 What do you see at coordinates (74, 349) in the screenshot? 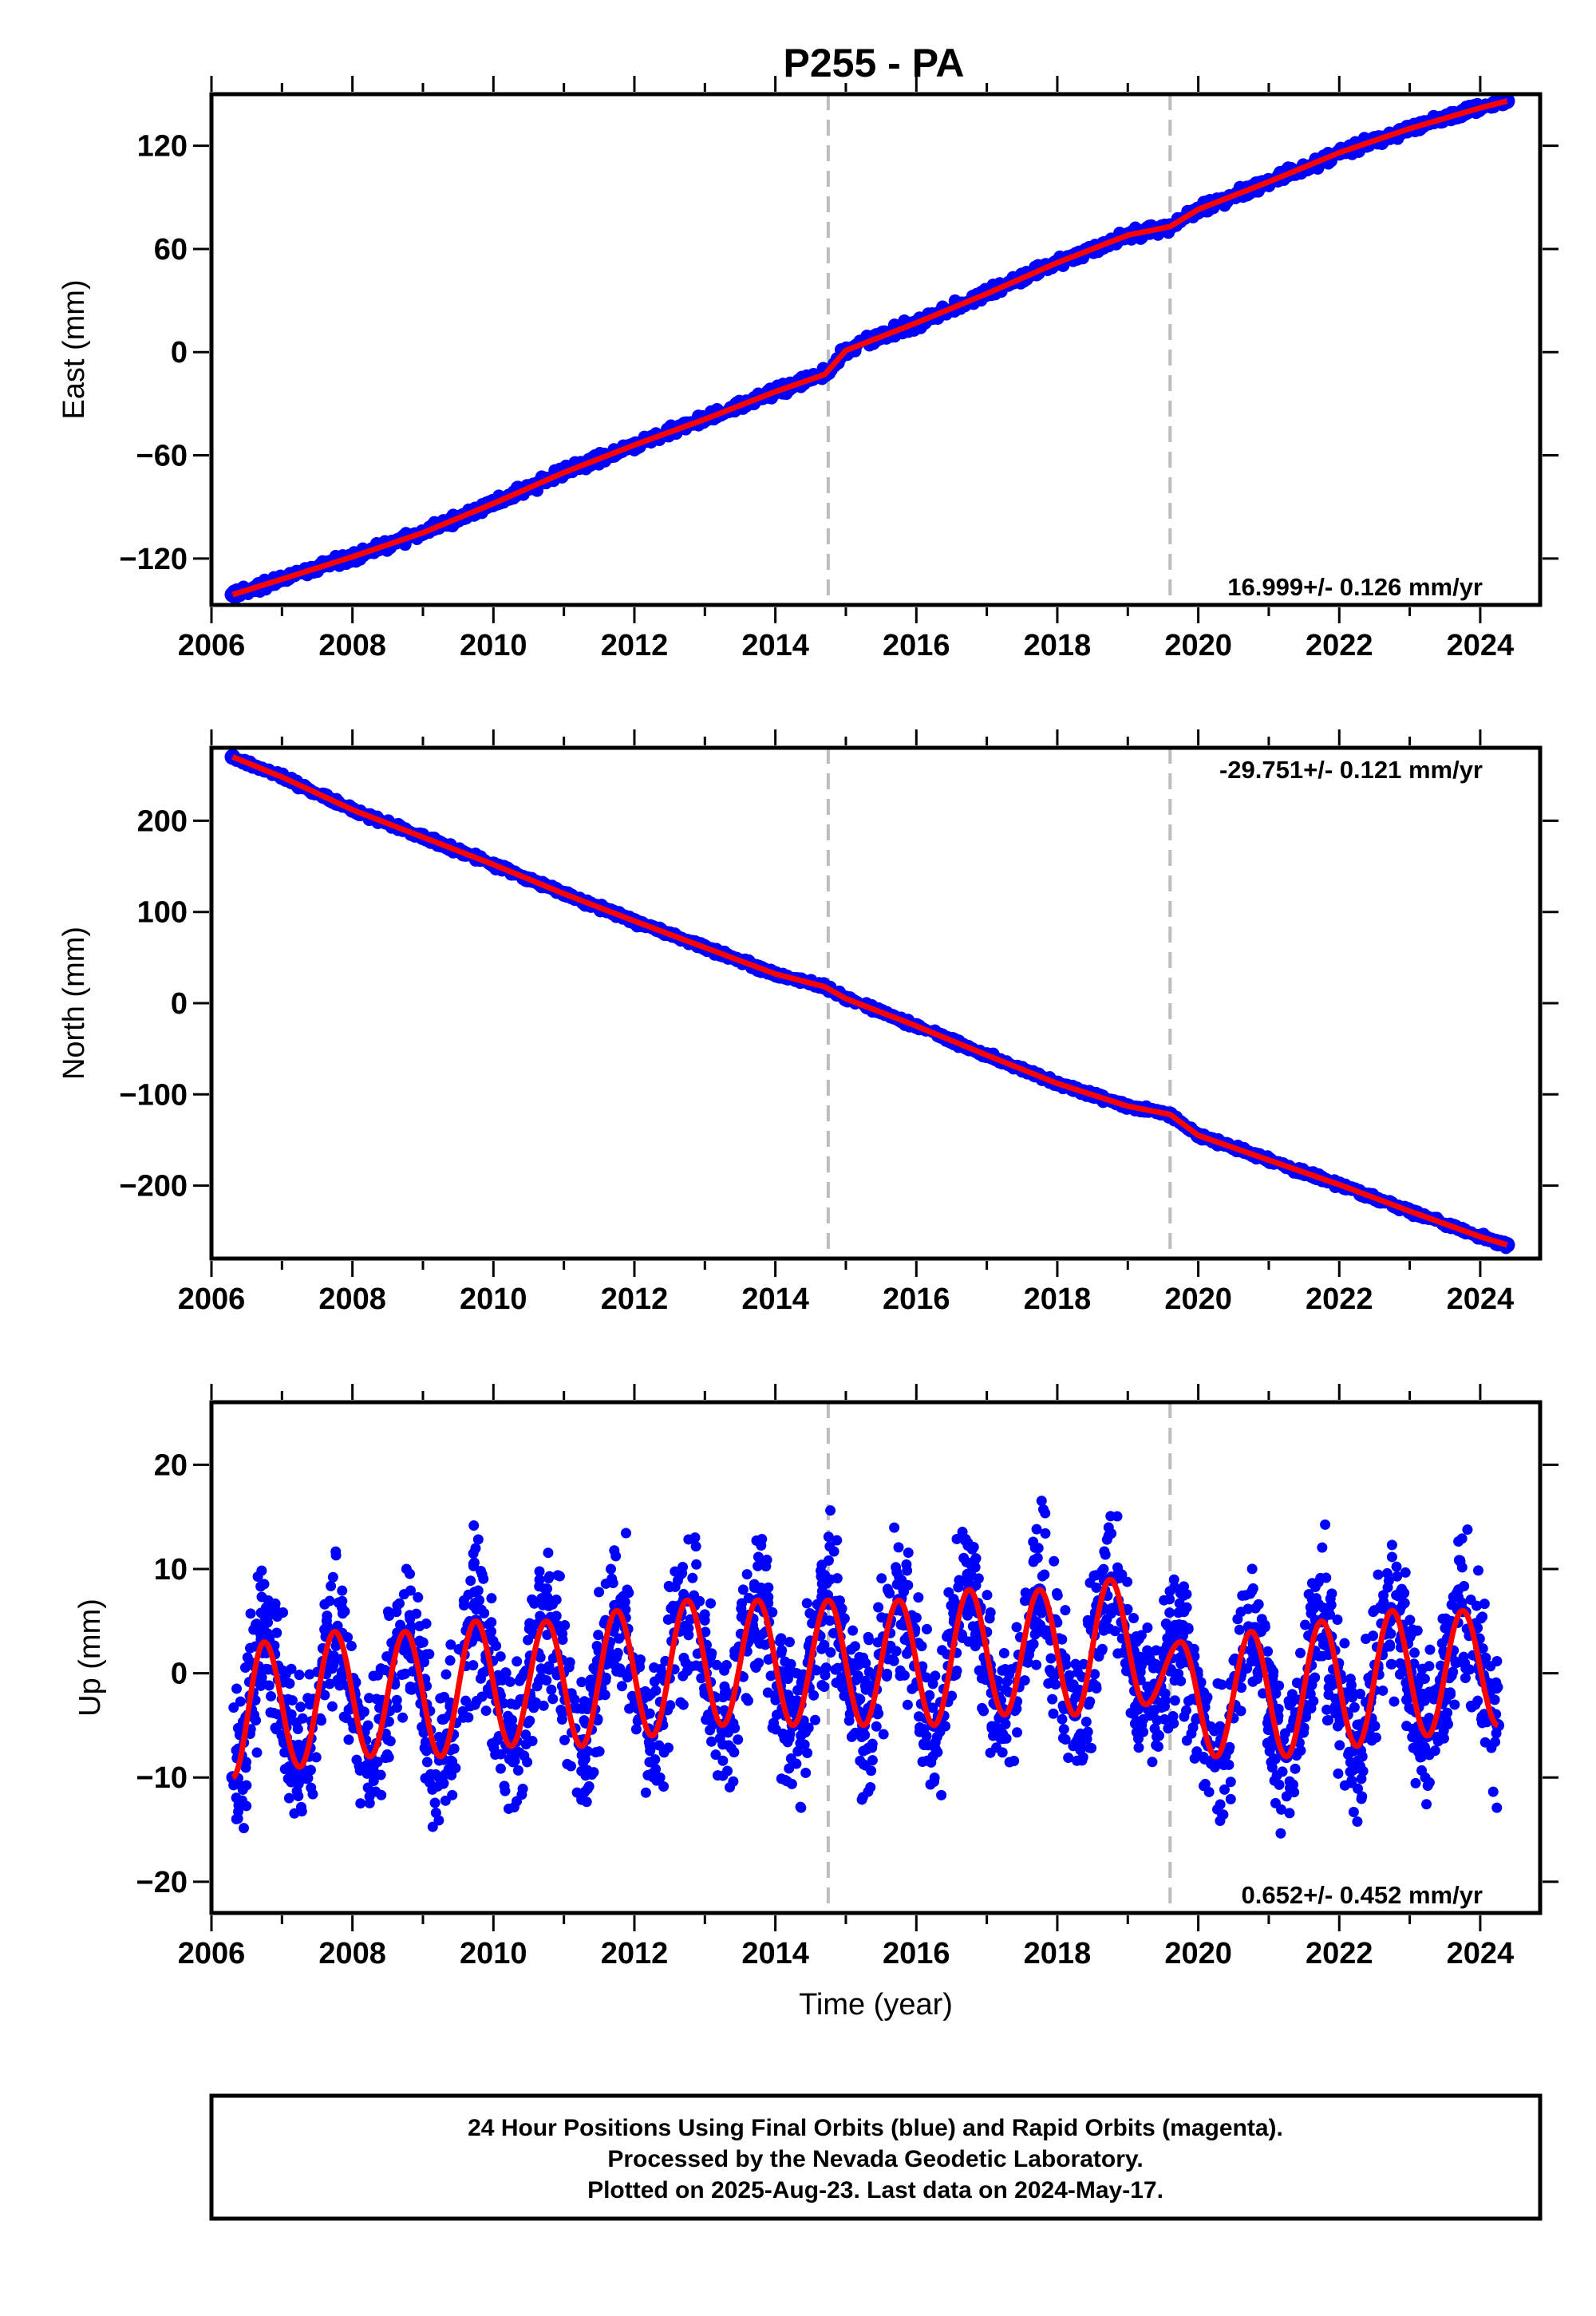
I see `y-axis-label: East (mm)` at bounding box center [74, 349].